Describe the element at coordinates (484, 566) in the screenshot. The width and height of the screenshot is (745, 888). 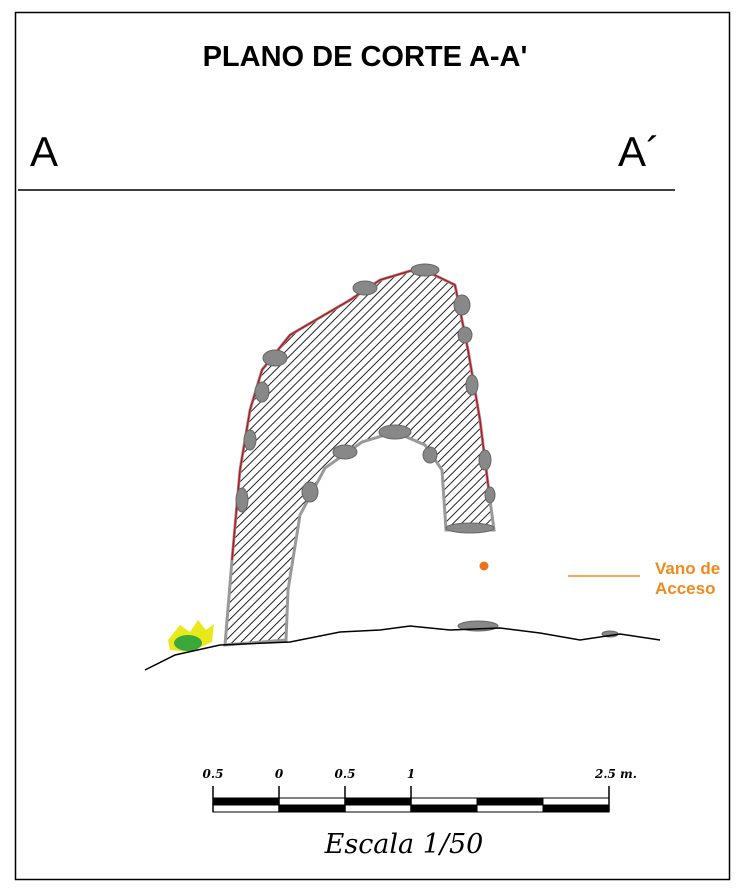
I see `access-point` at that location.